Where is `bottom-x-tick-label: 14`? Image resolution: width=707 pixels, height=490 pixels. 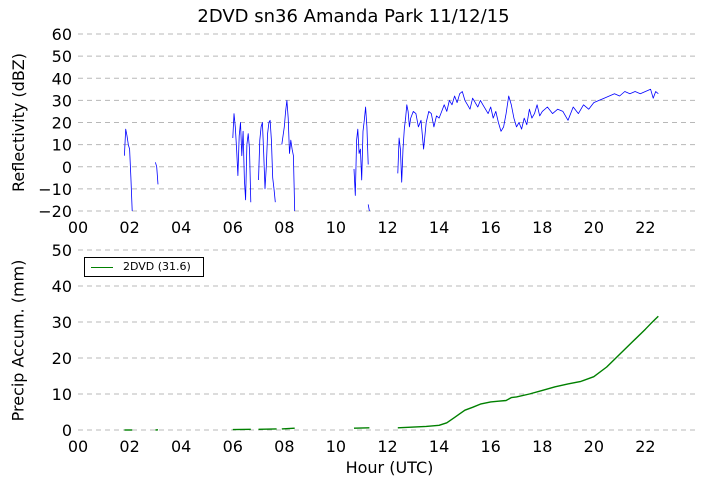
bottom-x-tick-label: 14 is located at coordinates (439, 446).